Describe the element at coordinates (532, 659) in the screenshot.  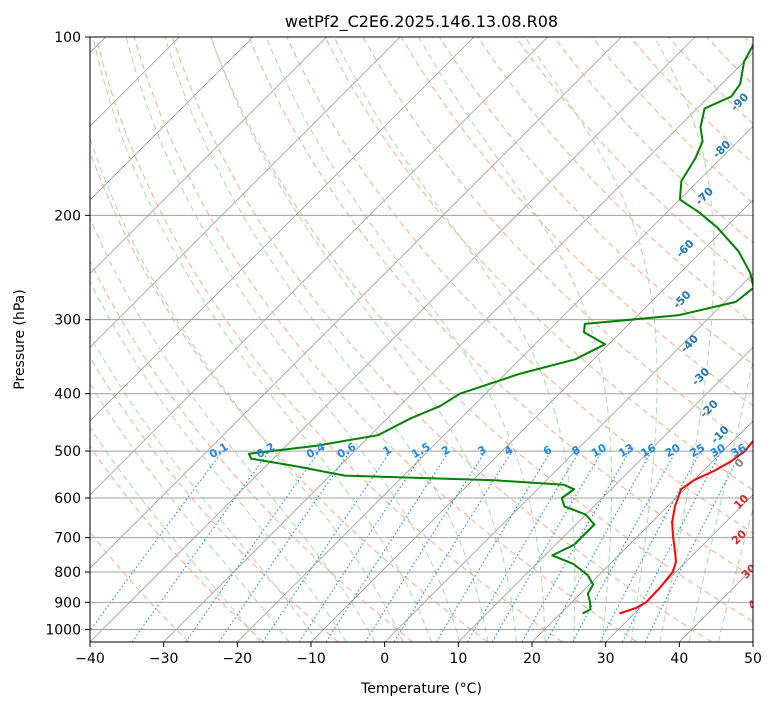
I see `x-tick-label: 20` at that location.